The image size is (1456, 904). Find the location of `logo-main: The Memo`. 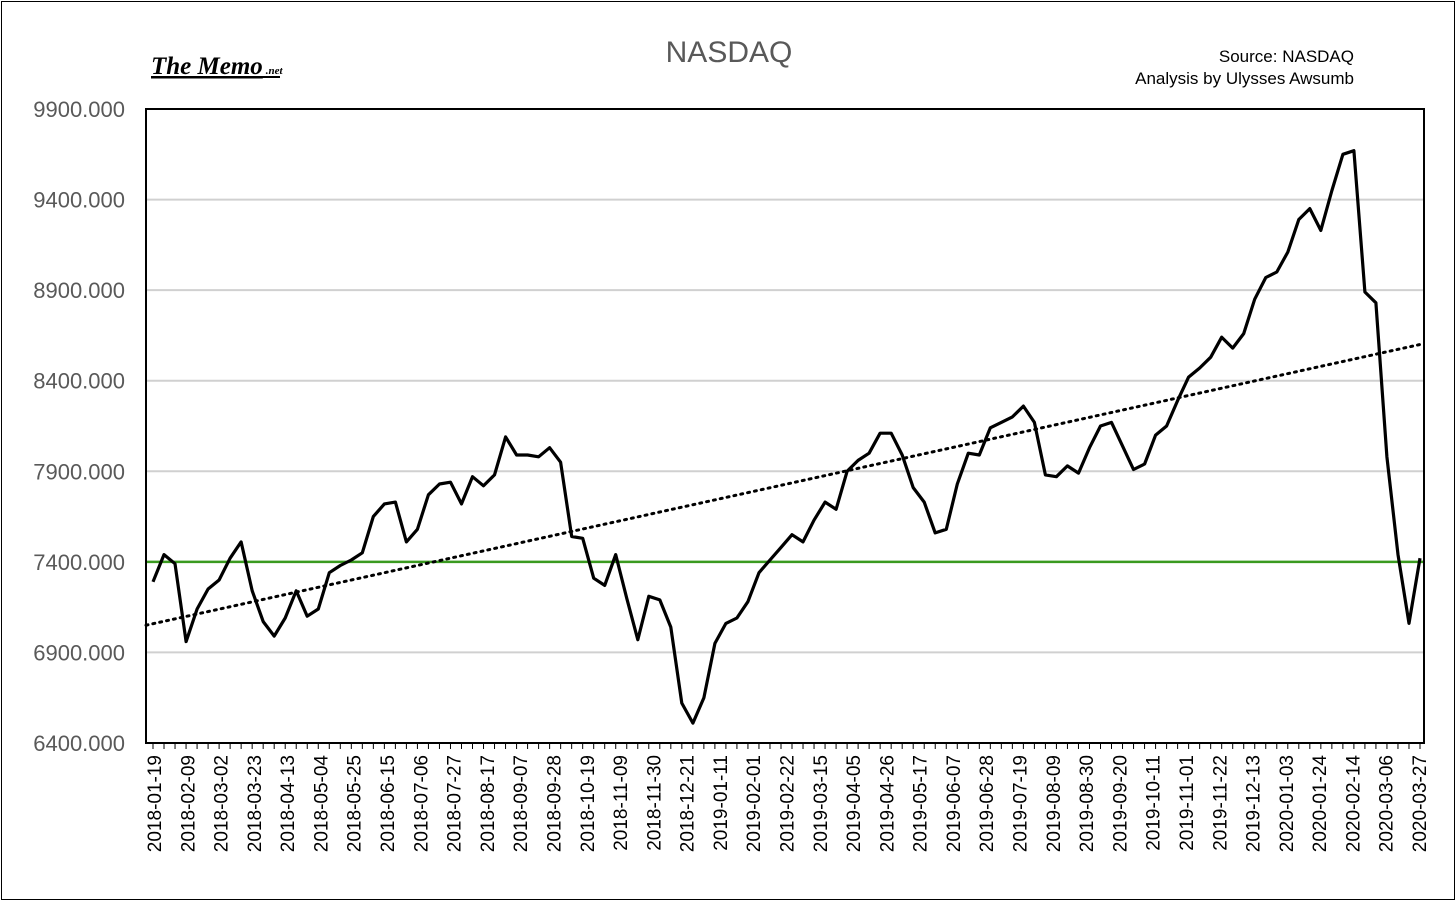

logo-main: The Memo is located at coordinates (207, 66).